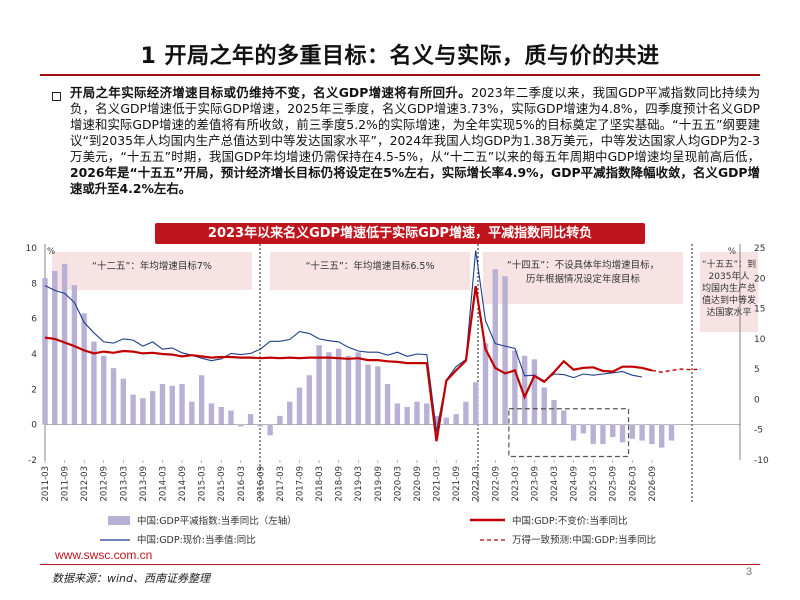  What do you see at coordinates (749, 572) in the screenshot?
I see `page-number: 3` at bounding box center [749, 572].